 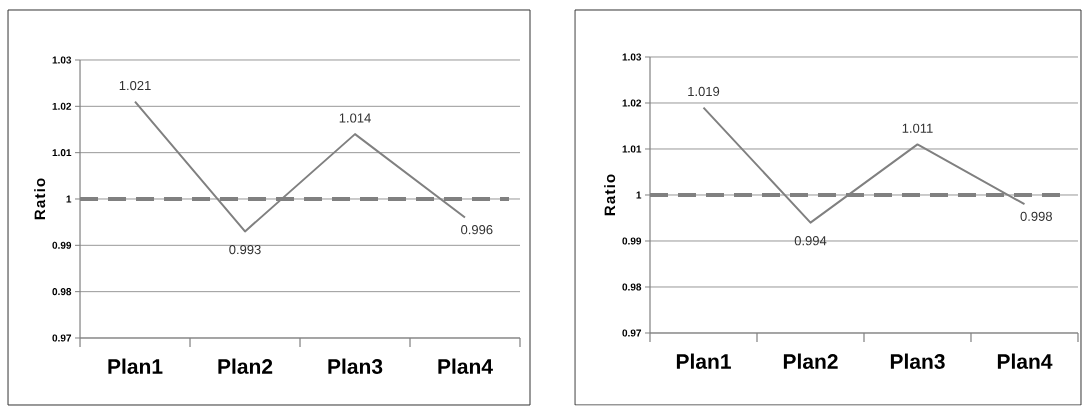 What do you see at coordinates (1036, 216) in the screenshot?
I see `data-label: 0.998` at bounding box center [1036, 216].